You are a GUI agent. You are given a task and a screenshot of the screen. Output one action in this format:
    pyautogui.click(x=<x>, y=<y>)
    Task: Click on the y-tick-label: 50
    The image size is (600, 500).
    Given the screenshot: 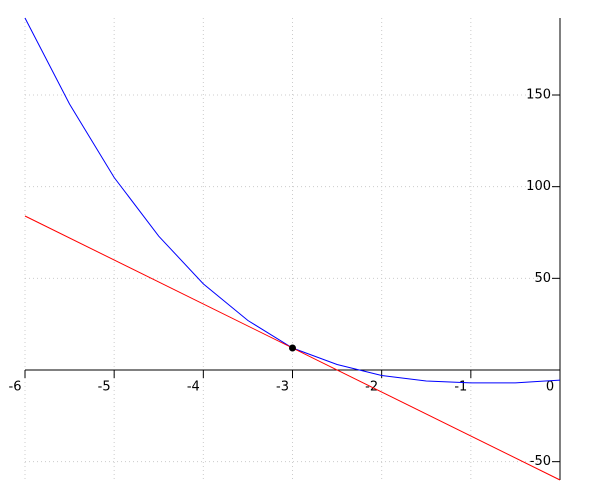 What is the action you would take?
    pyautogui.click(x=542, y=278)
    